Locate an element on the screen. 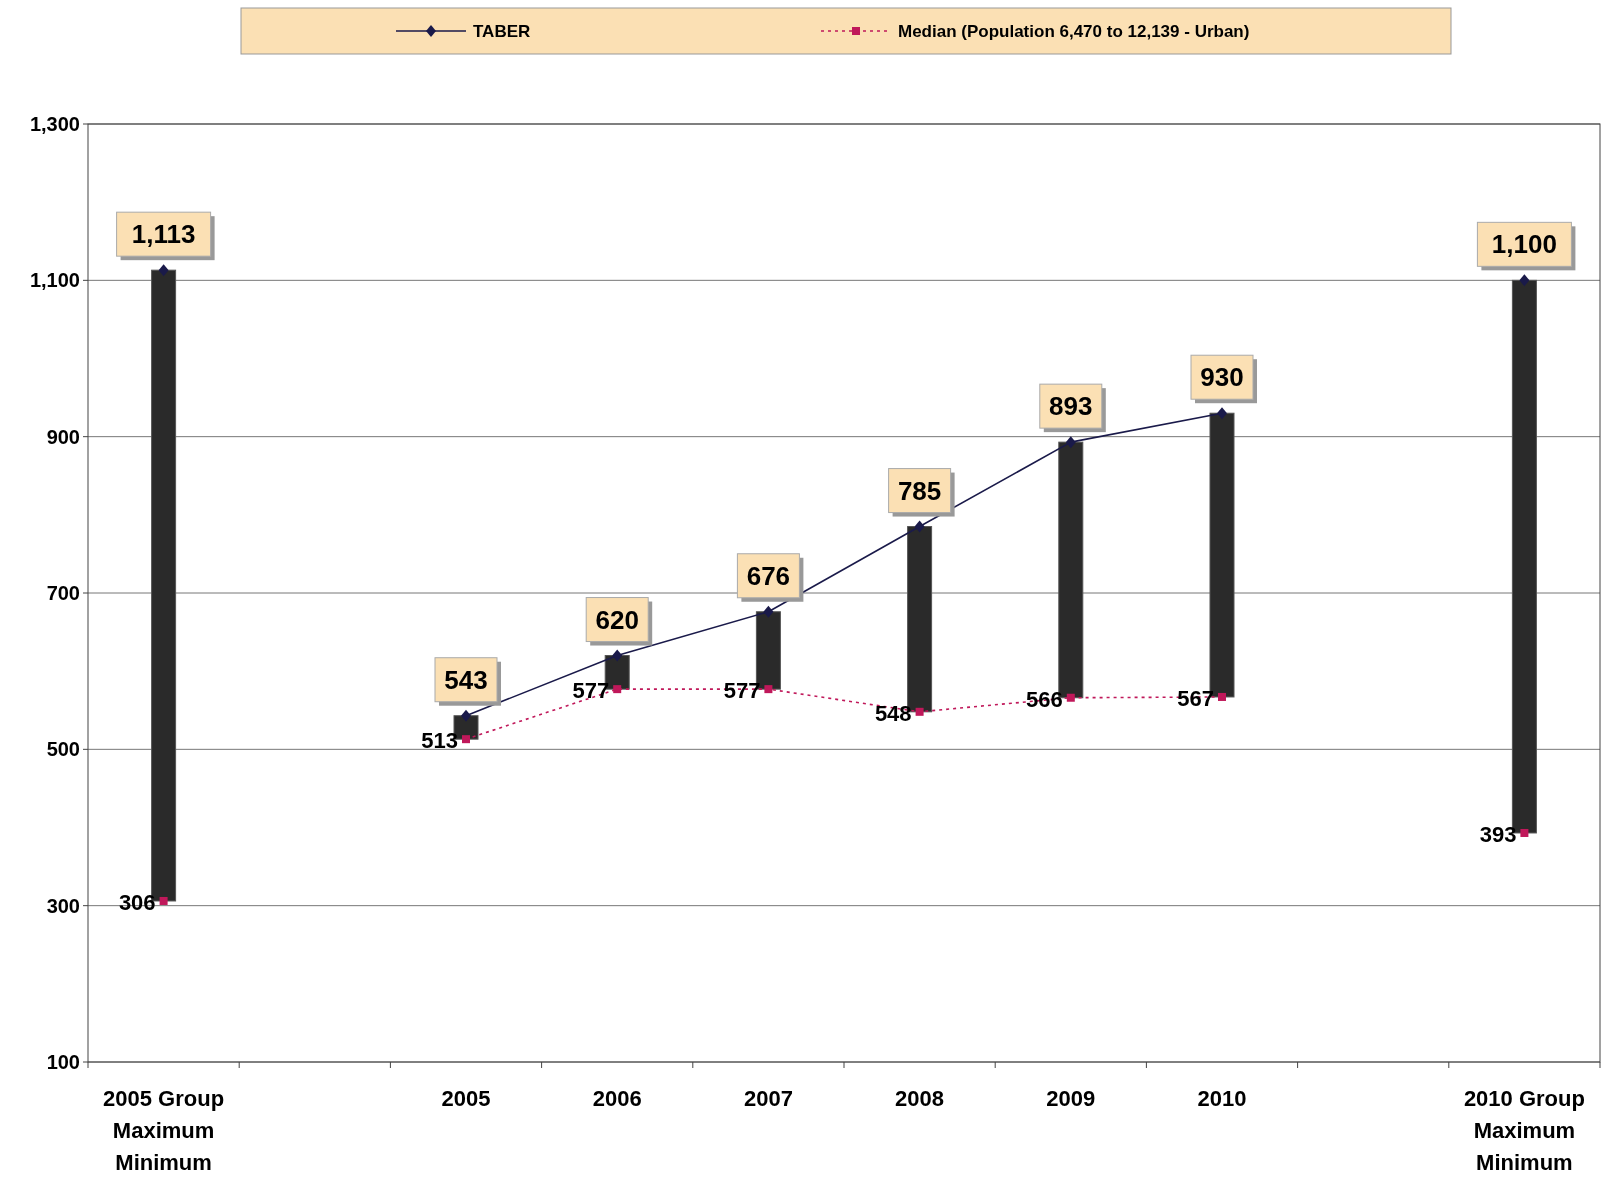 The height and width of the screenshot is (1184, 1604). x-tick-label: 2010 Group Maximum Minimum is located at coordinates (1524, 1130).